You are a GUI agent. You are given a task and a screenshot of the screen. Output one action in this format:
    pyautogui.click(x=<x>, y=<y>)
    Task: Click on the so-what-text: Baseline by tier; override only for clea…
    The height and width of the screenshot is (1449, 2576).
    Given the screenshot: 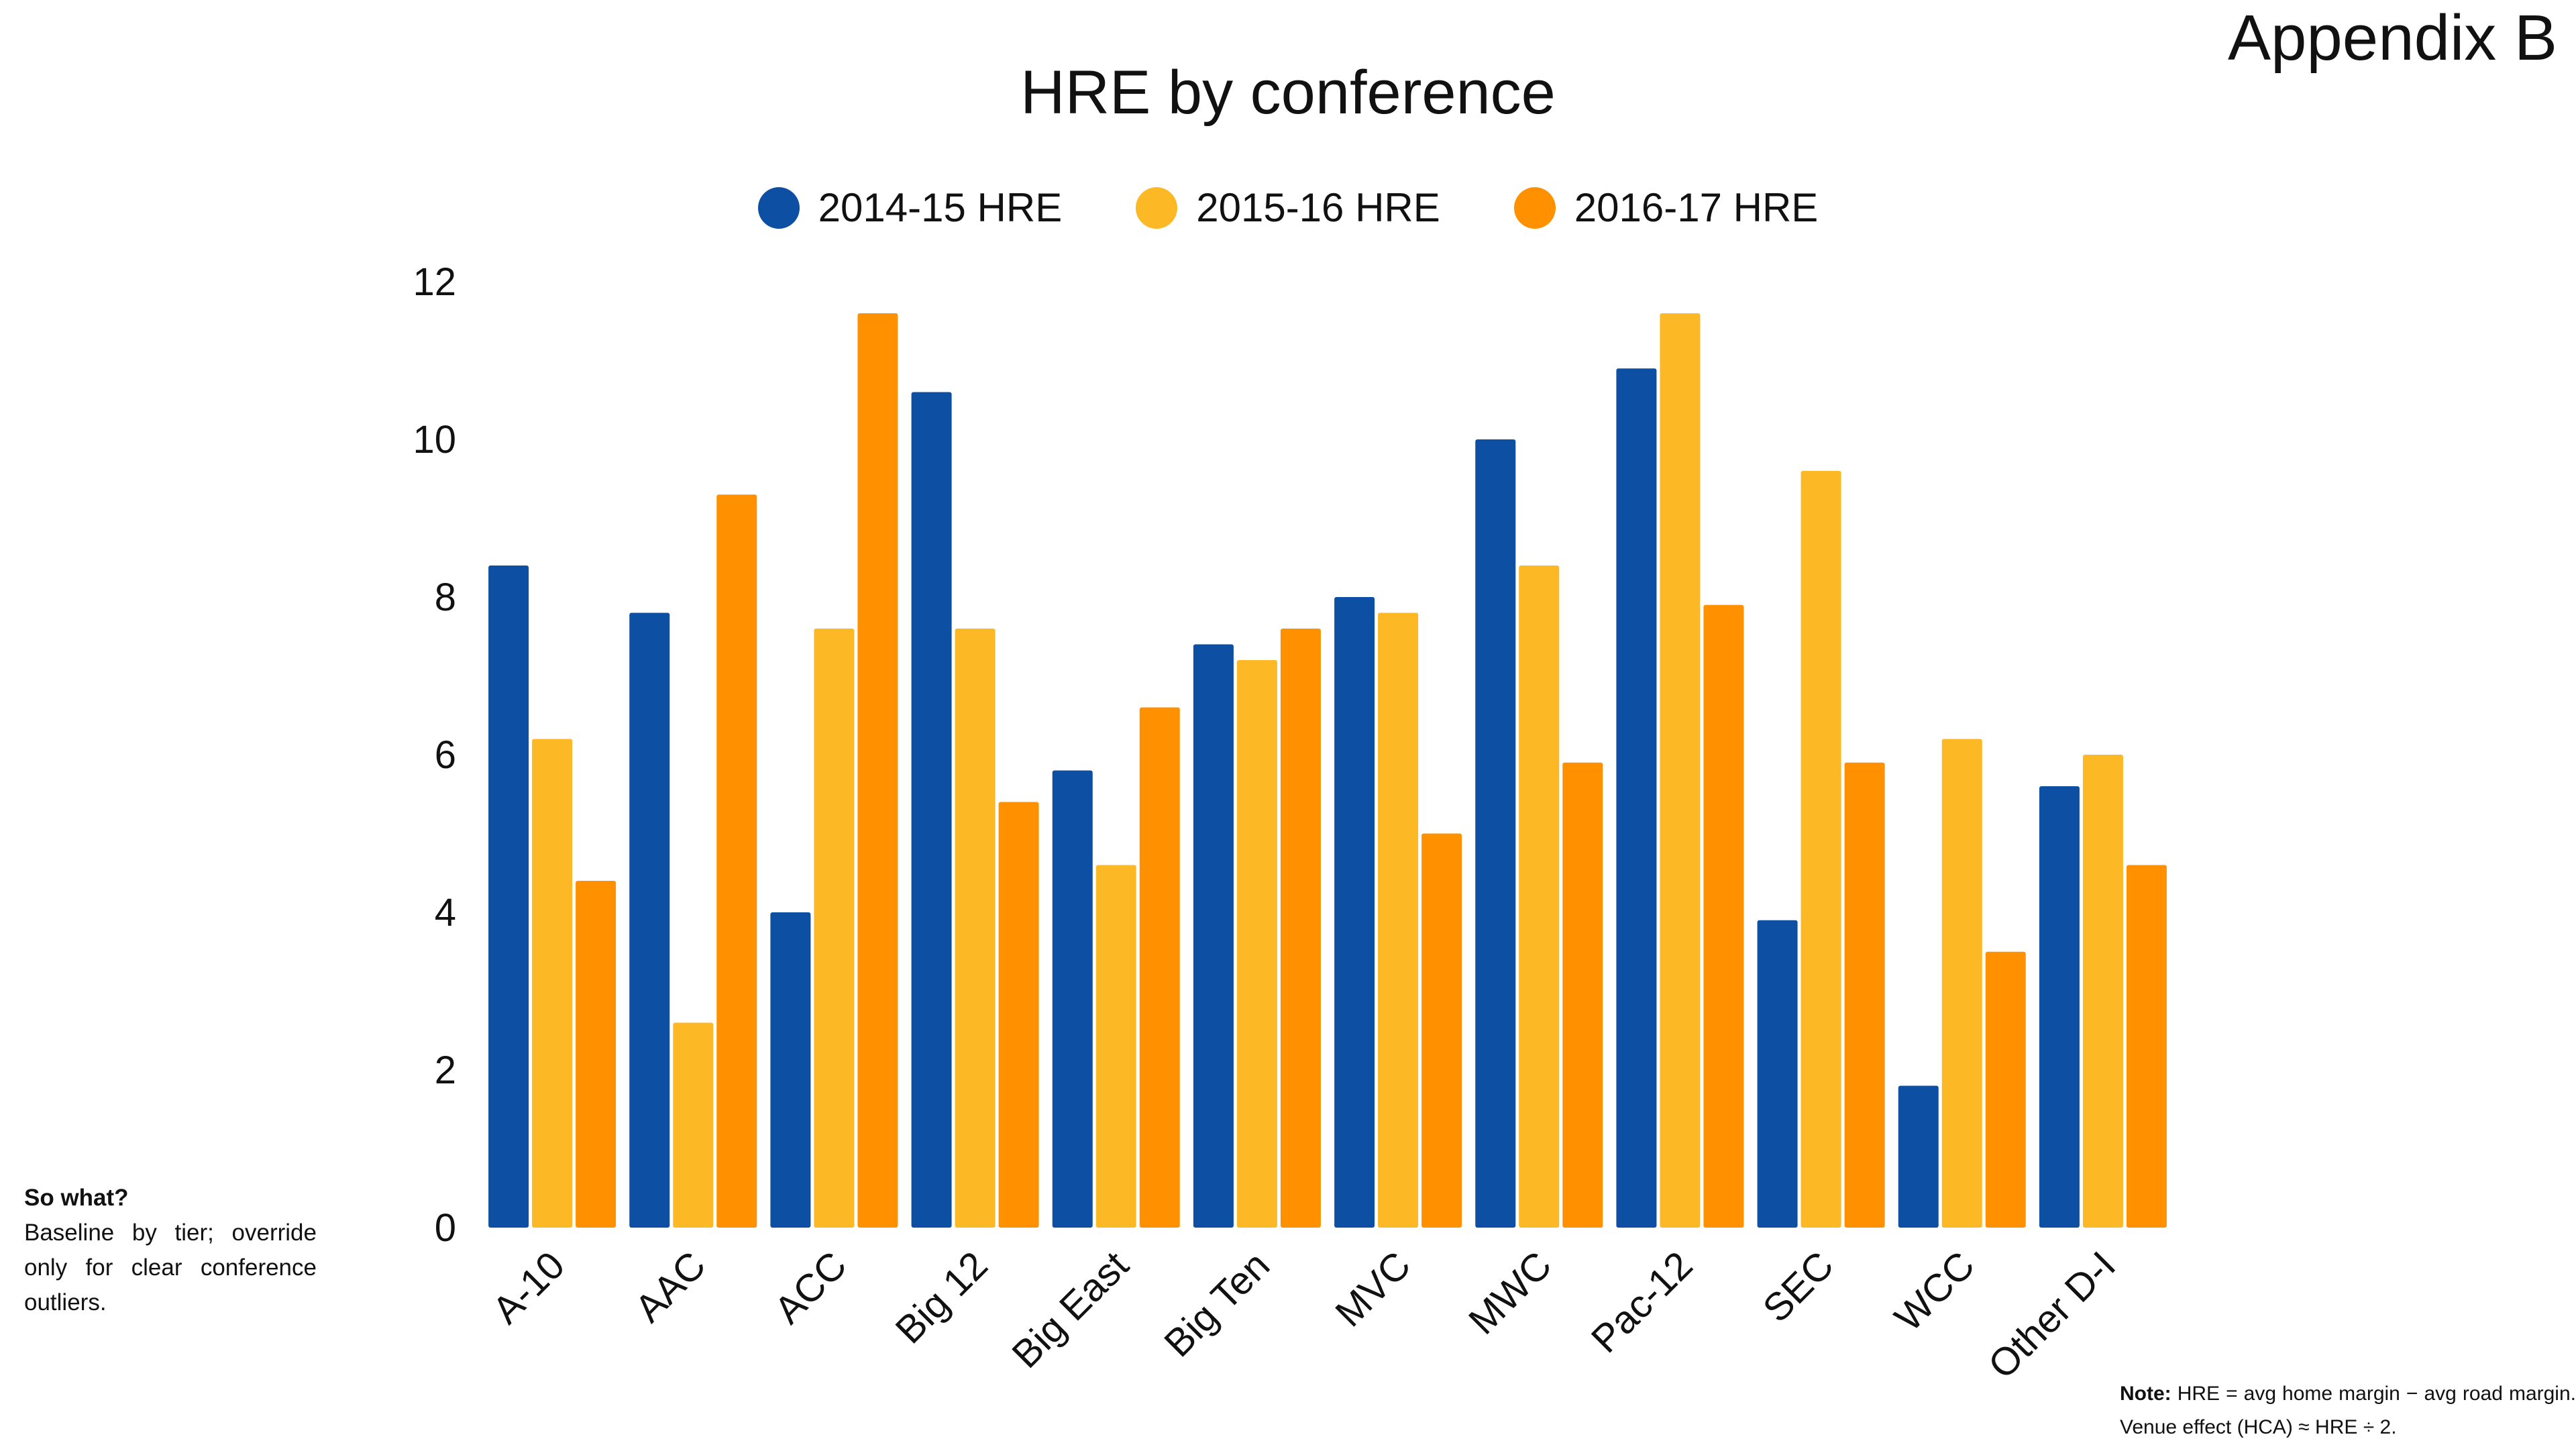 What is the action you would take?
    pyautogui.click(x=170, y=1268)
    